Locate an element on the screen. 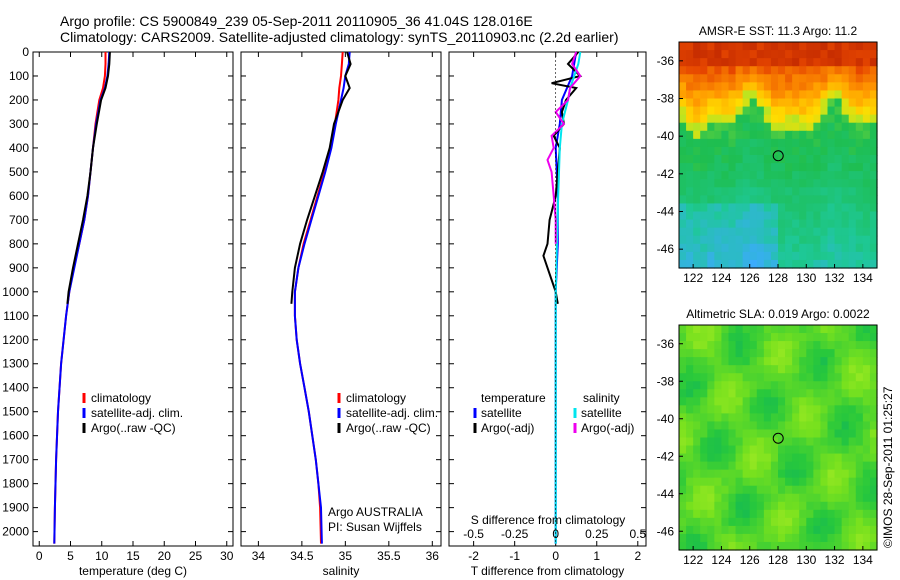 The image size is (900, 580). salinity-xtick-label: 35.5 is located at coordinates (389, 556).